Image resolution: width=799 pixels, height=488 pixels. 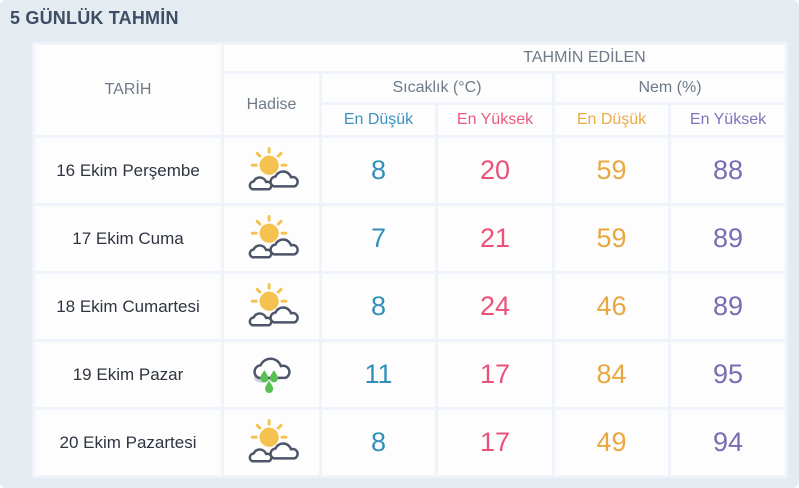 I want to click on temp-max-value: 24, so click(x=495, y=306).